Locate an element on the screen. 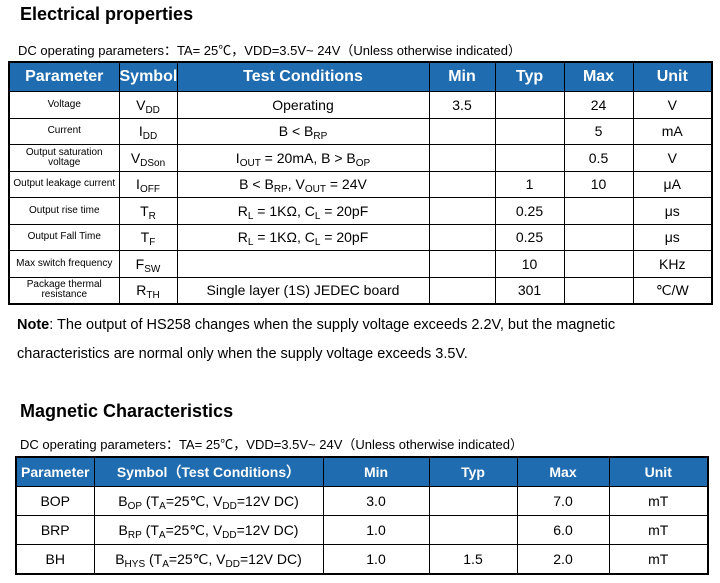 The width and height of the screenshot is (720, 583). unit-cell: mA is located at coordinates (672, 131).